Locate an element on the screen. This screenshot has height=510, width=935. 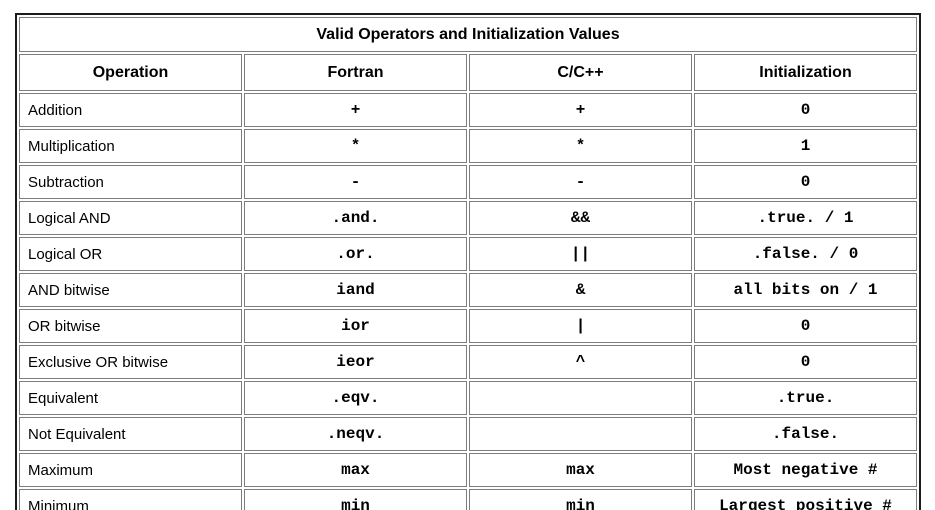
operation-cell: Logical OR is located at coordinates (130, 254).